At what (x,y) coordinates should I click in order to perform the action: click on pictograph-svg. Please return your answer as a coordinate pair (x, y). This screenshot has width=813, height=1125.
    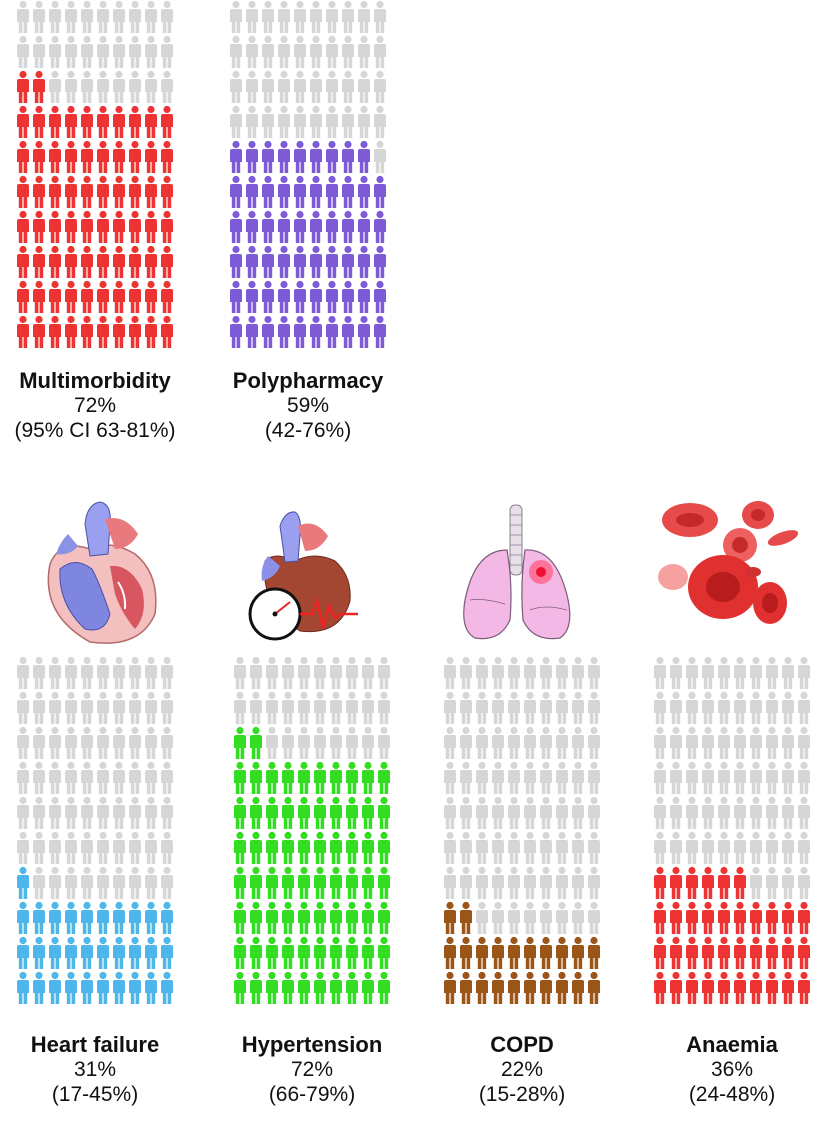
    Looking at the image, I should click on (95, 830).